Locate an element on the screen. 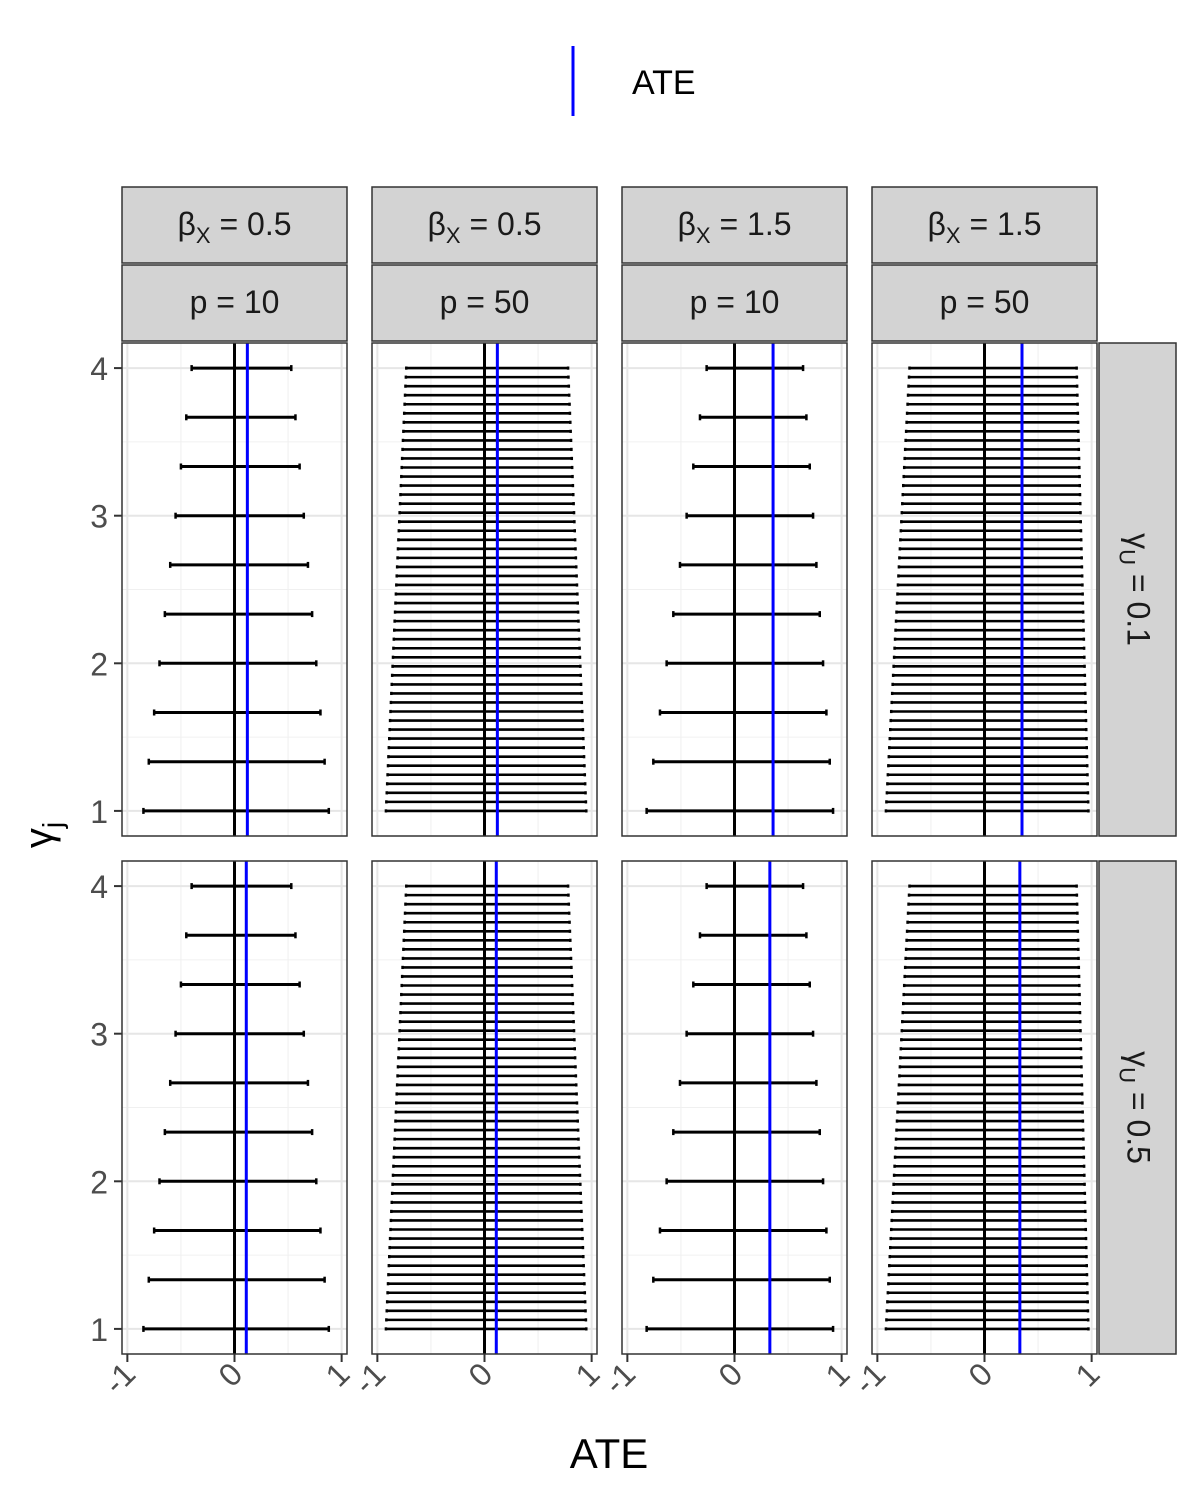 This screenshot has height=1505, width=1200. legend: ATE is located at coordinates (633, 81).